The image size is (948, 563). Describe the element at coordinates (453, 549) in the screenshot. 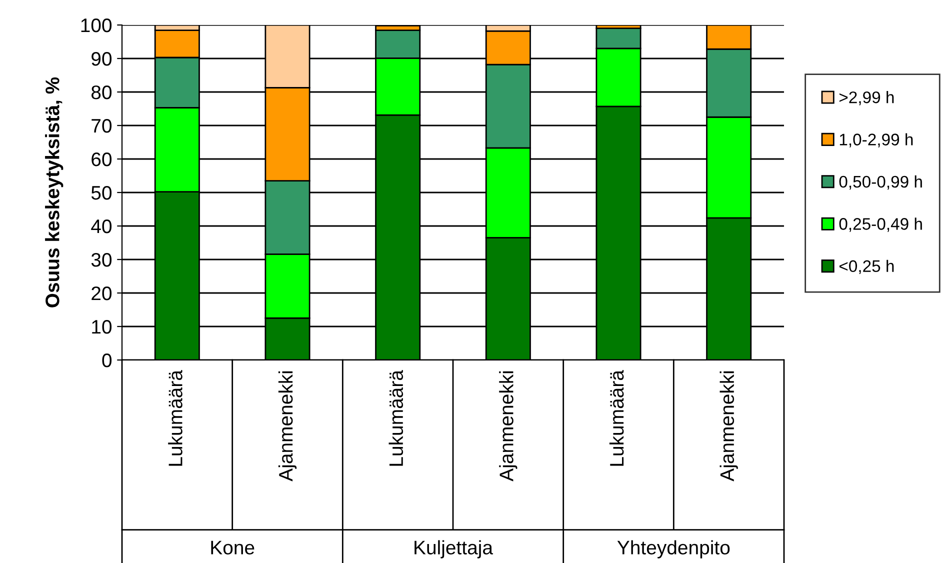

I see `text: Kuljettaja` at that location.